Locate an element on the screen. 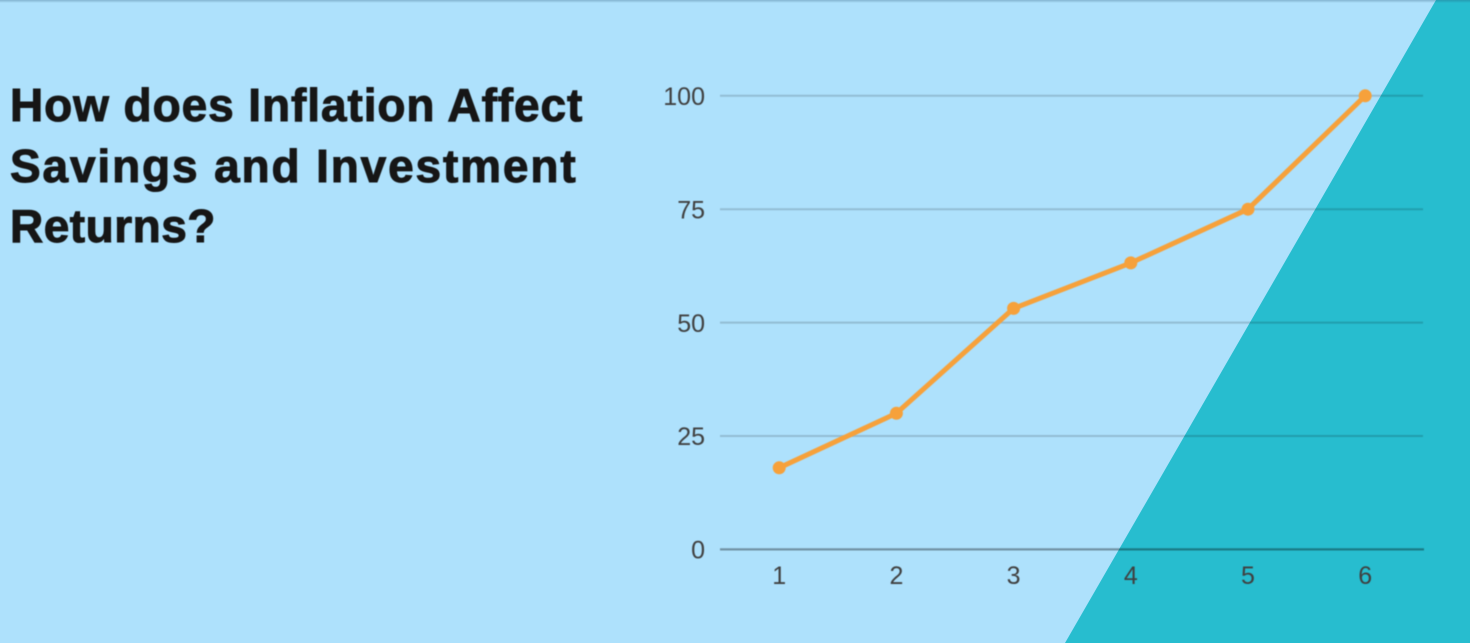 The width and height of the screenshot is (1470, 643). svg-text: 4 is located at coordinates (1131, 576).